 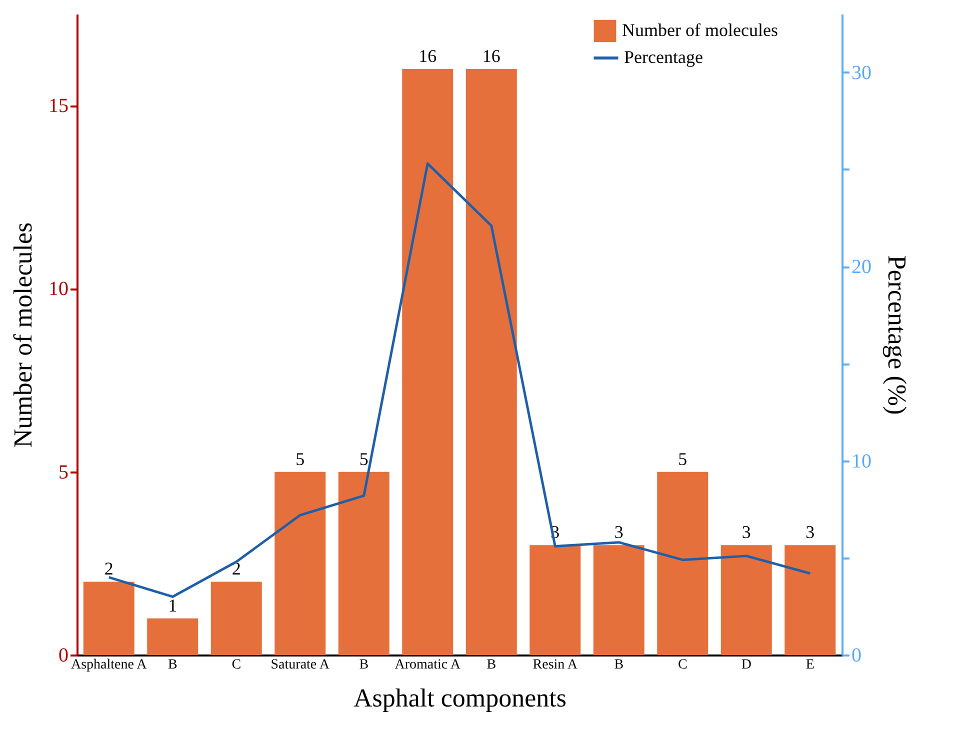 What do you see at coordinates (862, 267) in the screenshot?
I see `y2-tick-label: 20` at bounding box center [862, 267].